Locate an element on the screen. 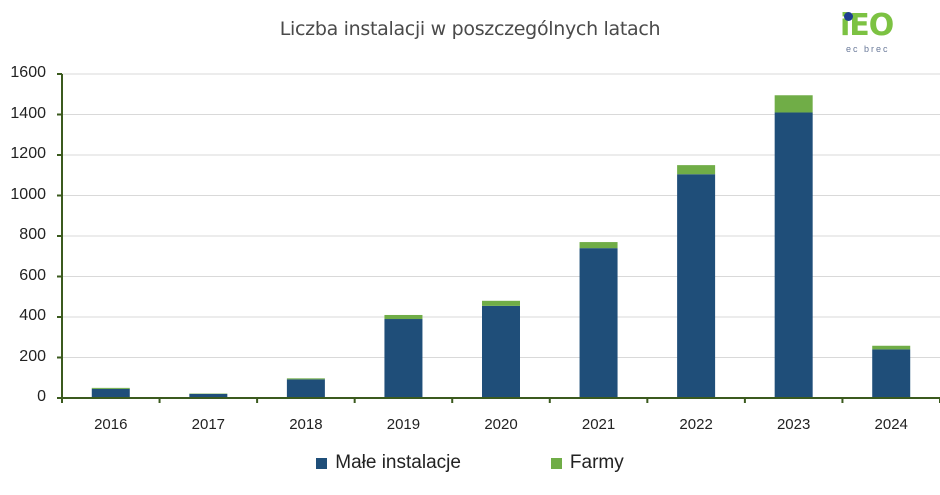  x-tick-label: 2023 is located at coordinates (793, 424).